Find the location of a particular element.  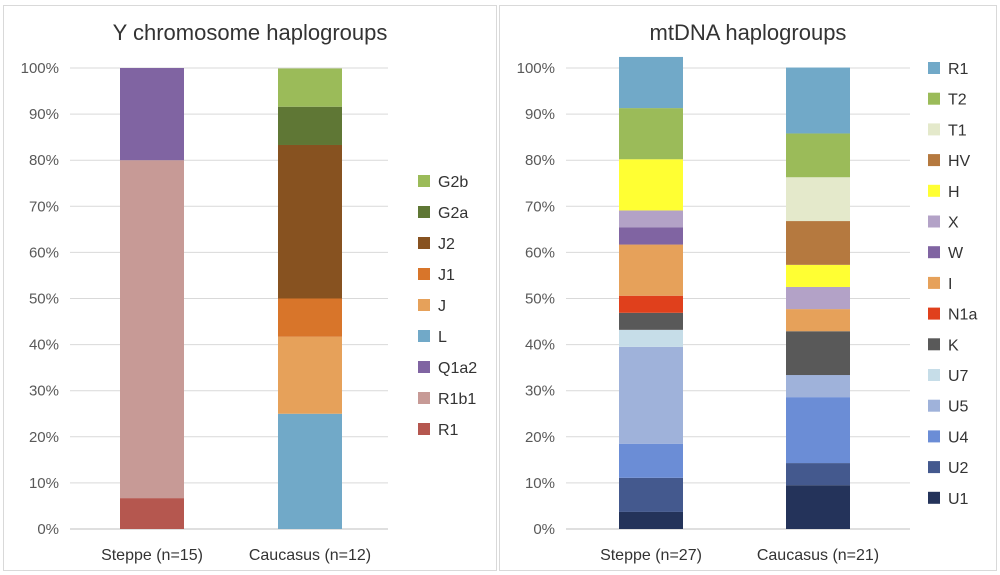

legend-label: Q1a2 is located at coordinates (457, 368).